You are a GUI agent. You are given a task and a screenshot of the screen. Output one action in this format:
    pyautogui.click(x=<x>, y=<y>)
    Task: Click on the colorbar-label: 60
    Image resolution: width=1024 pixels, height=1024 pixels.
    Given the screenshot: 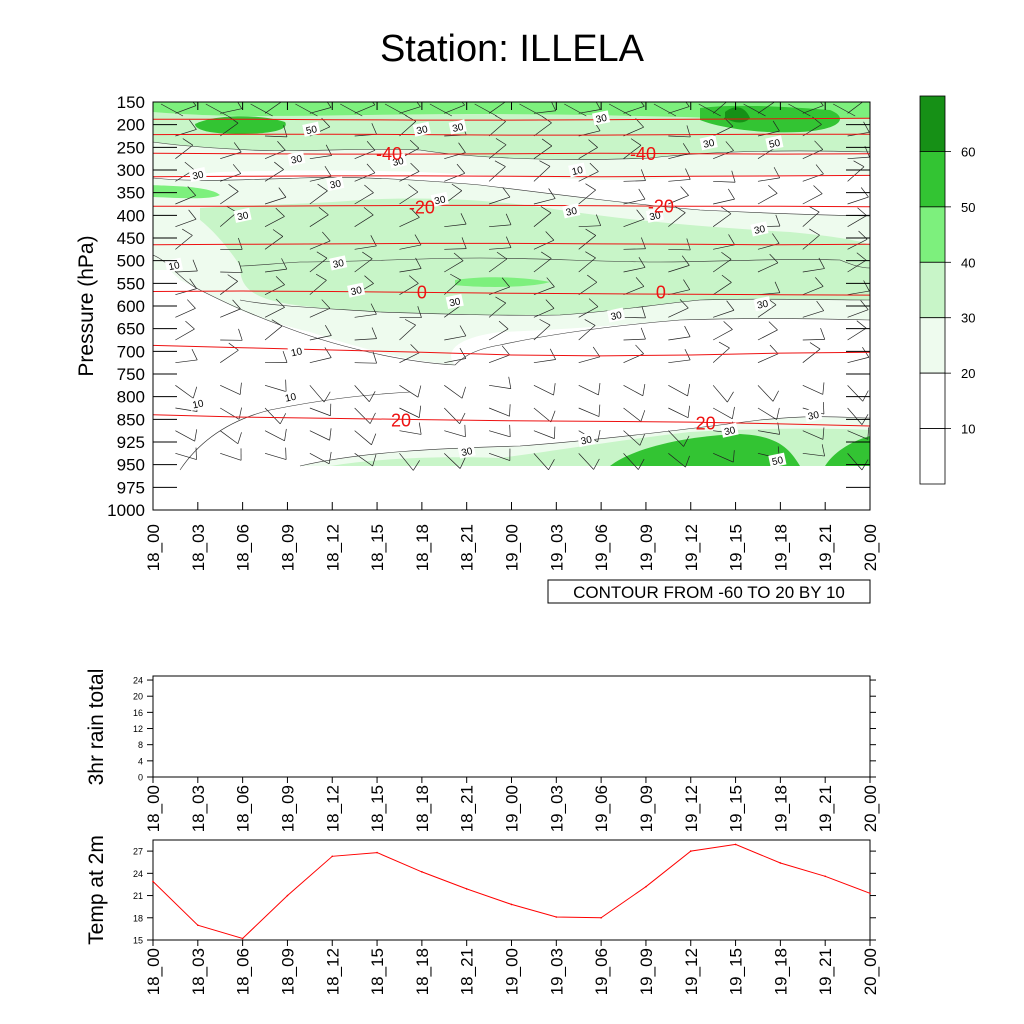 What is the action you would take?
    pyautogui.click(x=968, y=151)
    